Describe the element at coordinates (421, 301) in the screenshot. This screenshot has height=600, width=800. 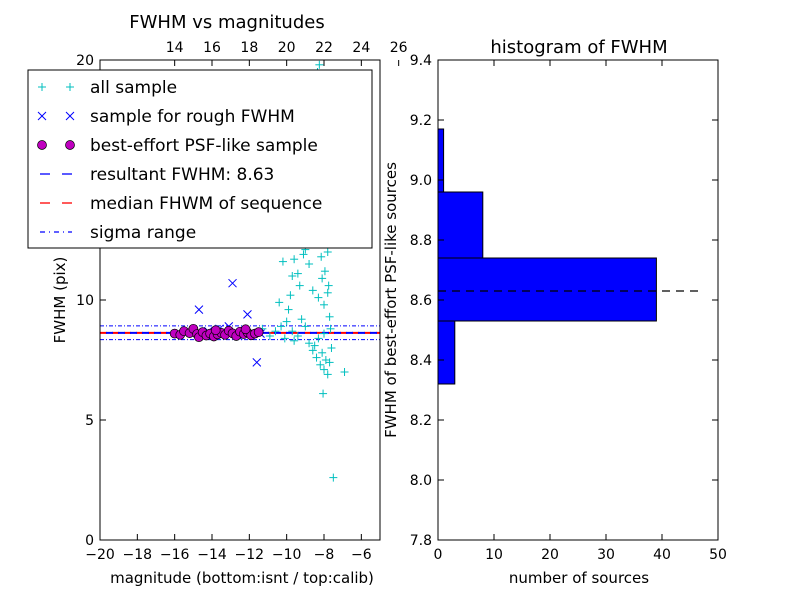
I see `hist-y-tick-label-4: 8.6` at that location.